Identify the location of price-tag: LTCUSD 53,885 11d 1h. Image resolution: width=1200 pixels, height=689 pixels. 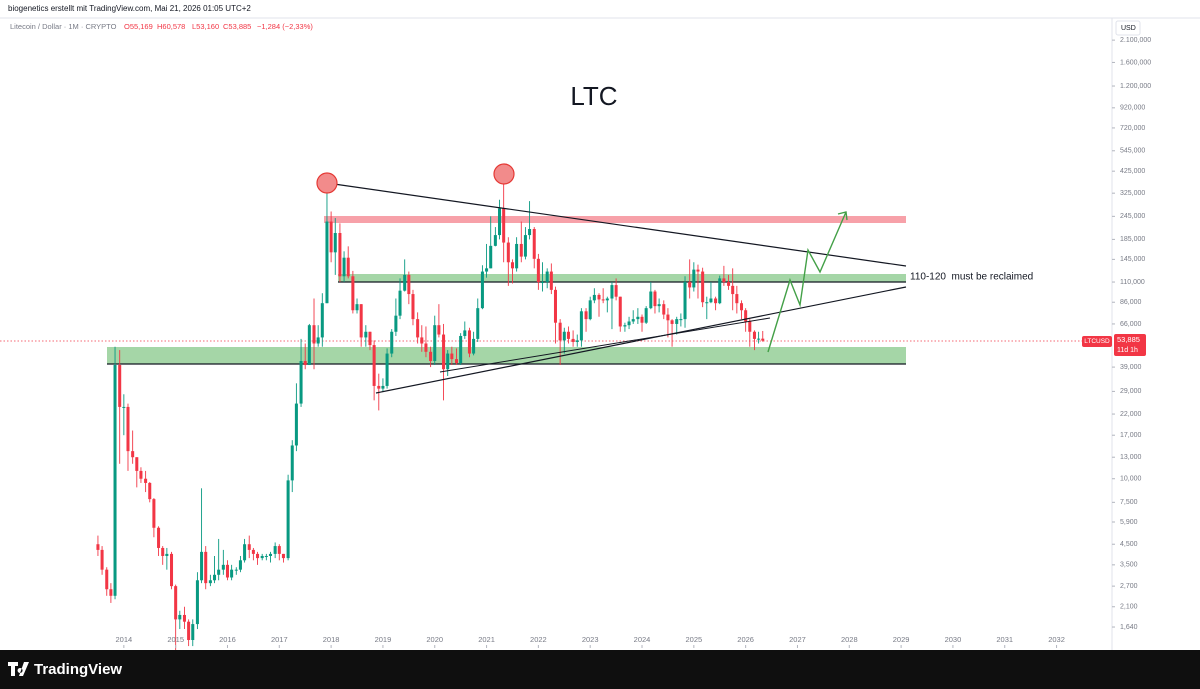
(1114, 345).